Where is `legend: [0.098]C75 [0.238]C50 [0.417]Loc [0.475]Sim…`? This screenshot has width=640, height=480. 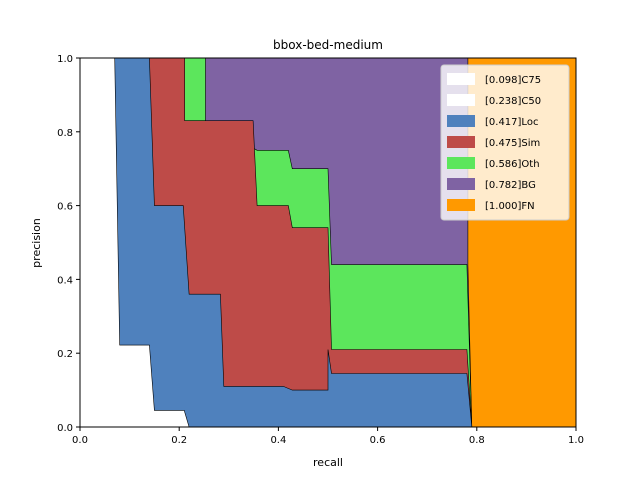 legend: [0.098]C75 [0.238]C50 [0.417]Loc [0.475]Sim… is located at coordinates (505, 142).